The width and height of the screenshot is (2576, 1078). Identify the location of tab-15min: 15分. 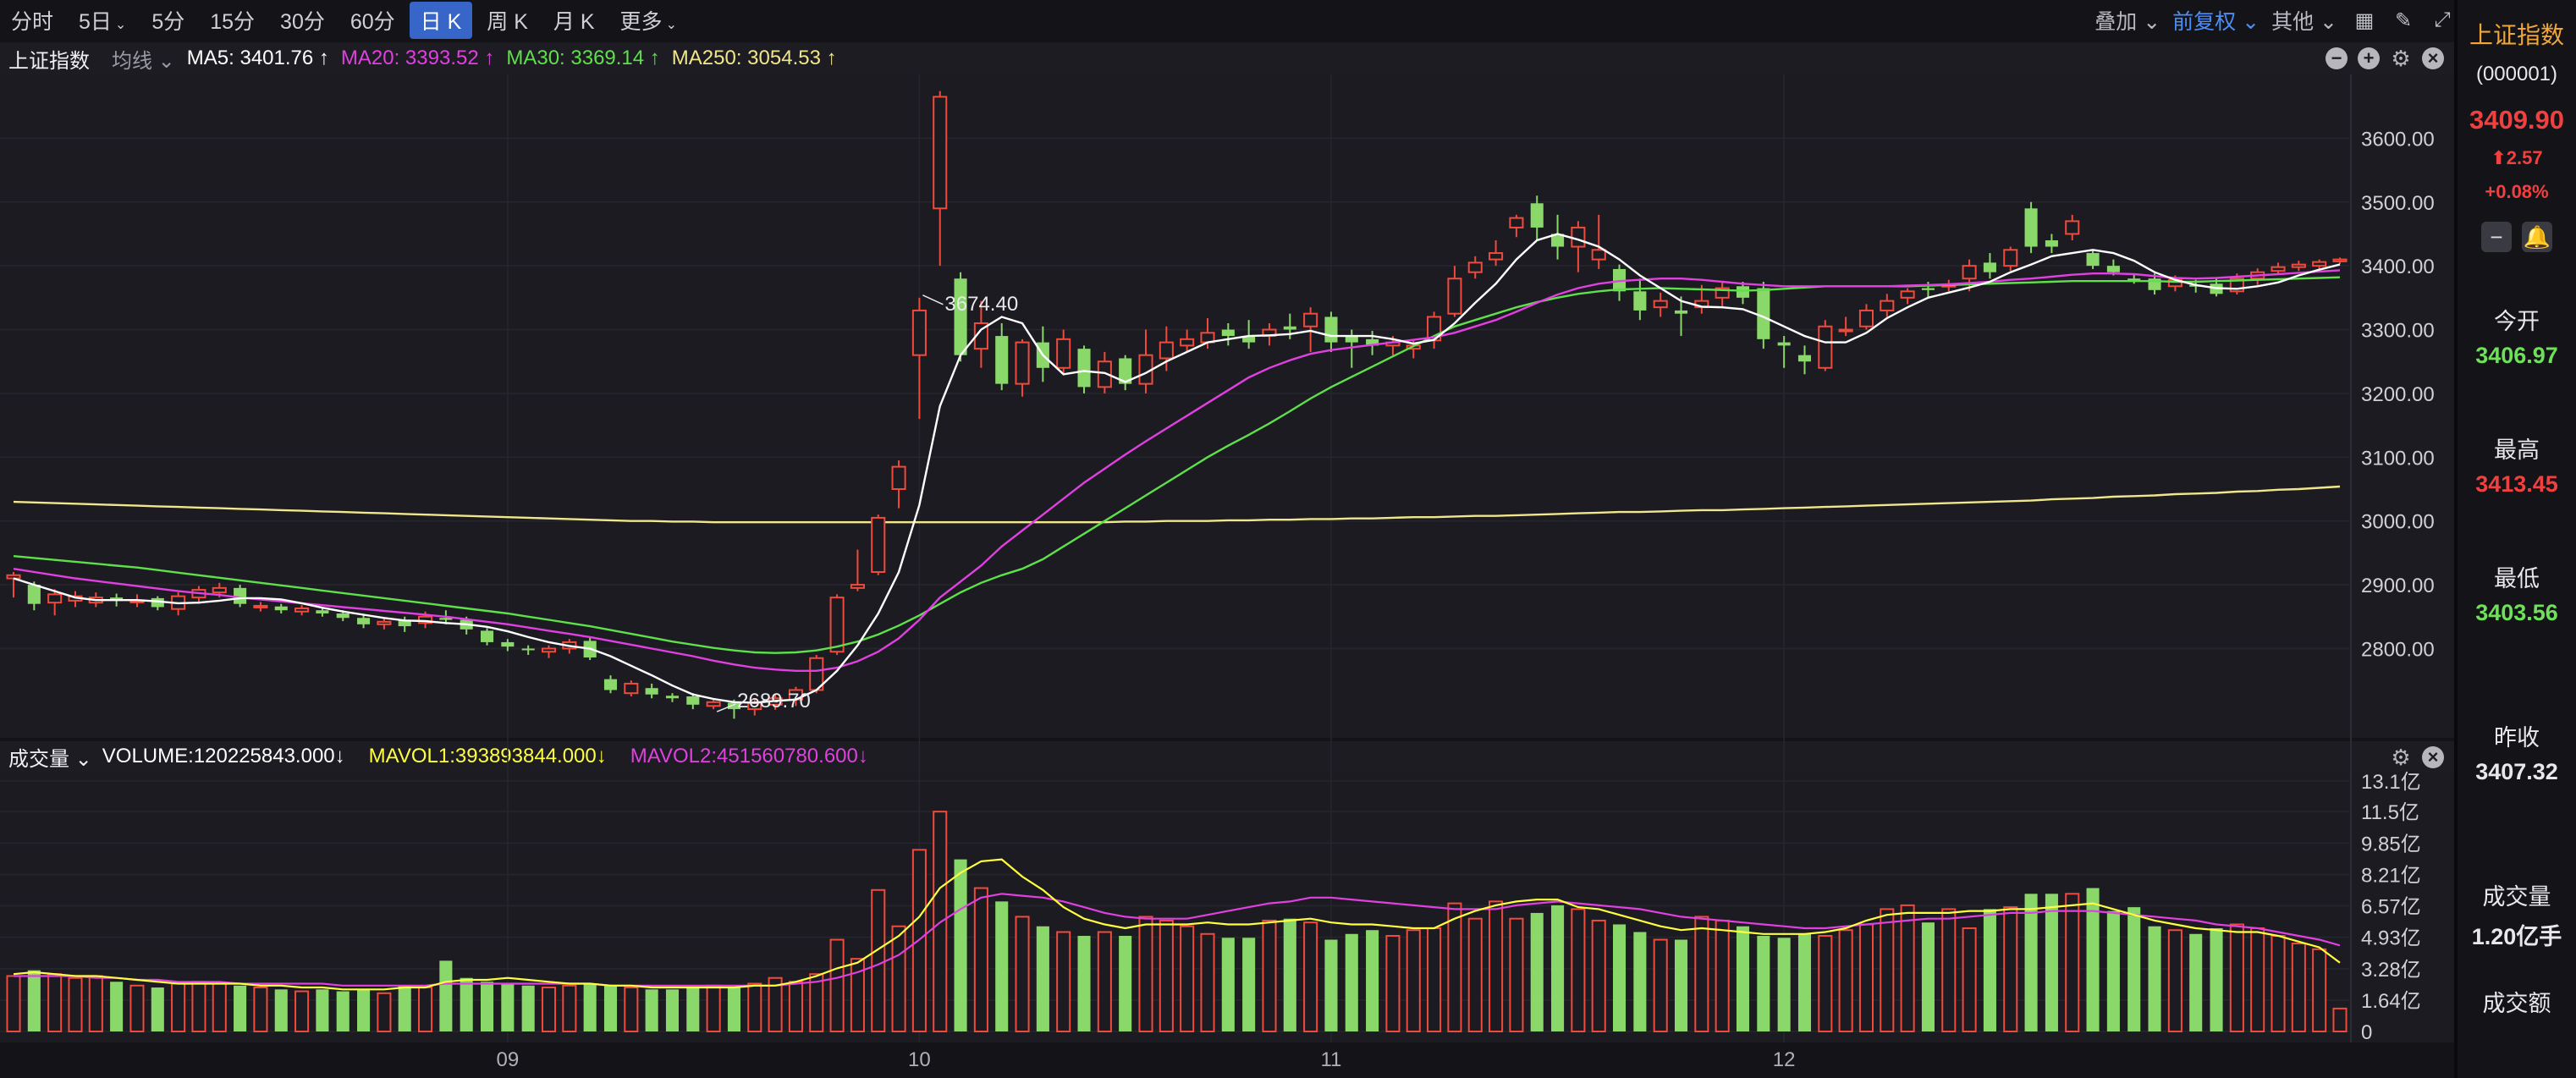
(233, 22).